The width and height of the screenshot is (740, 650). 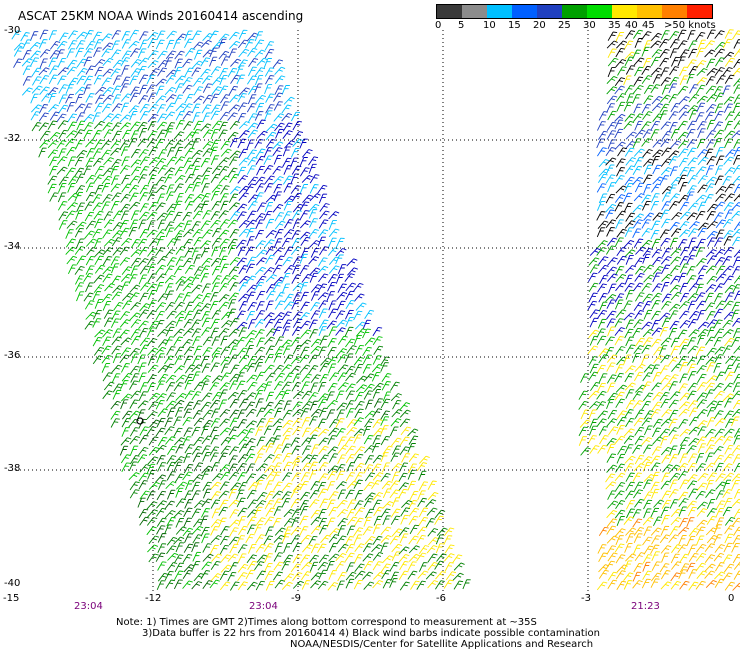 What do you see at coordinates (574, 11) in the screenshot?
I see `legend-swatch` at bounding box center [574, 11].